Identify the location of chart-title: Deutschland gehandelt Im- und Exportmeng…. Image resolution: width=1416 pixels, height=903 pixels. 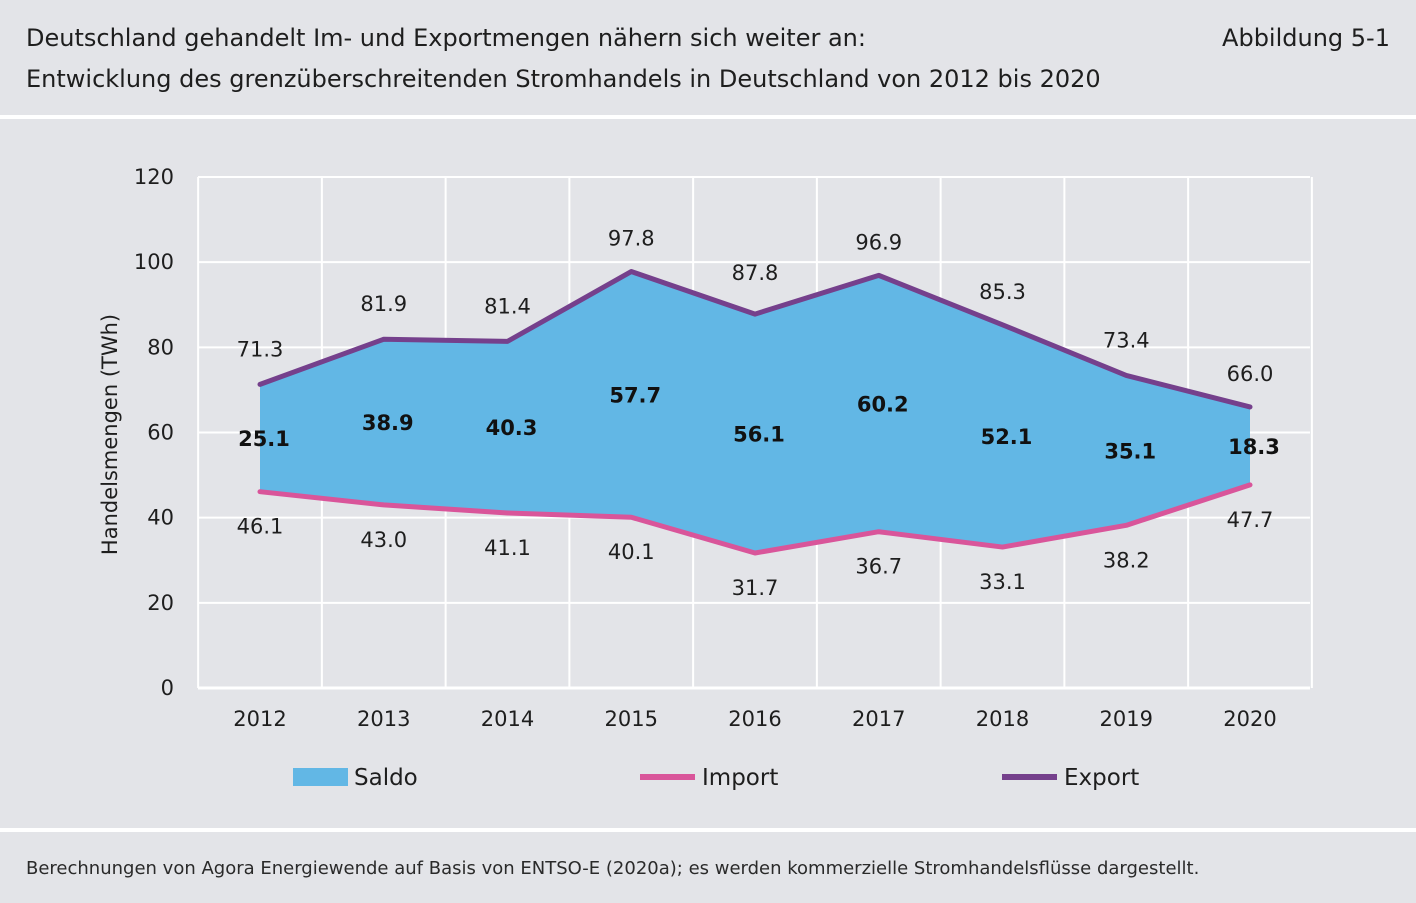
(446, 38).